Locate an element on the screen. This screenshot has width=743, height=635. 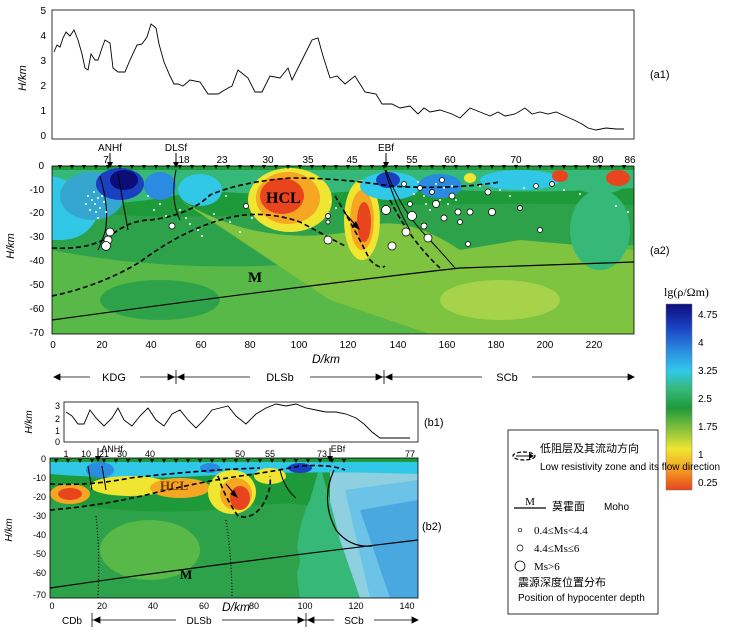
colorbar-ticks: 4.75 4 3.25 2.5 1.75 1 0.25 is located at coordinates (708, 399).